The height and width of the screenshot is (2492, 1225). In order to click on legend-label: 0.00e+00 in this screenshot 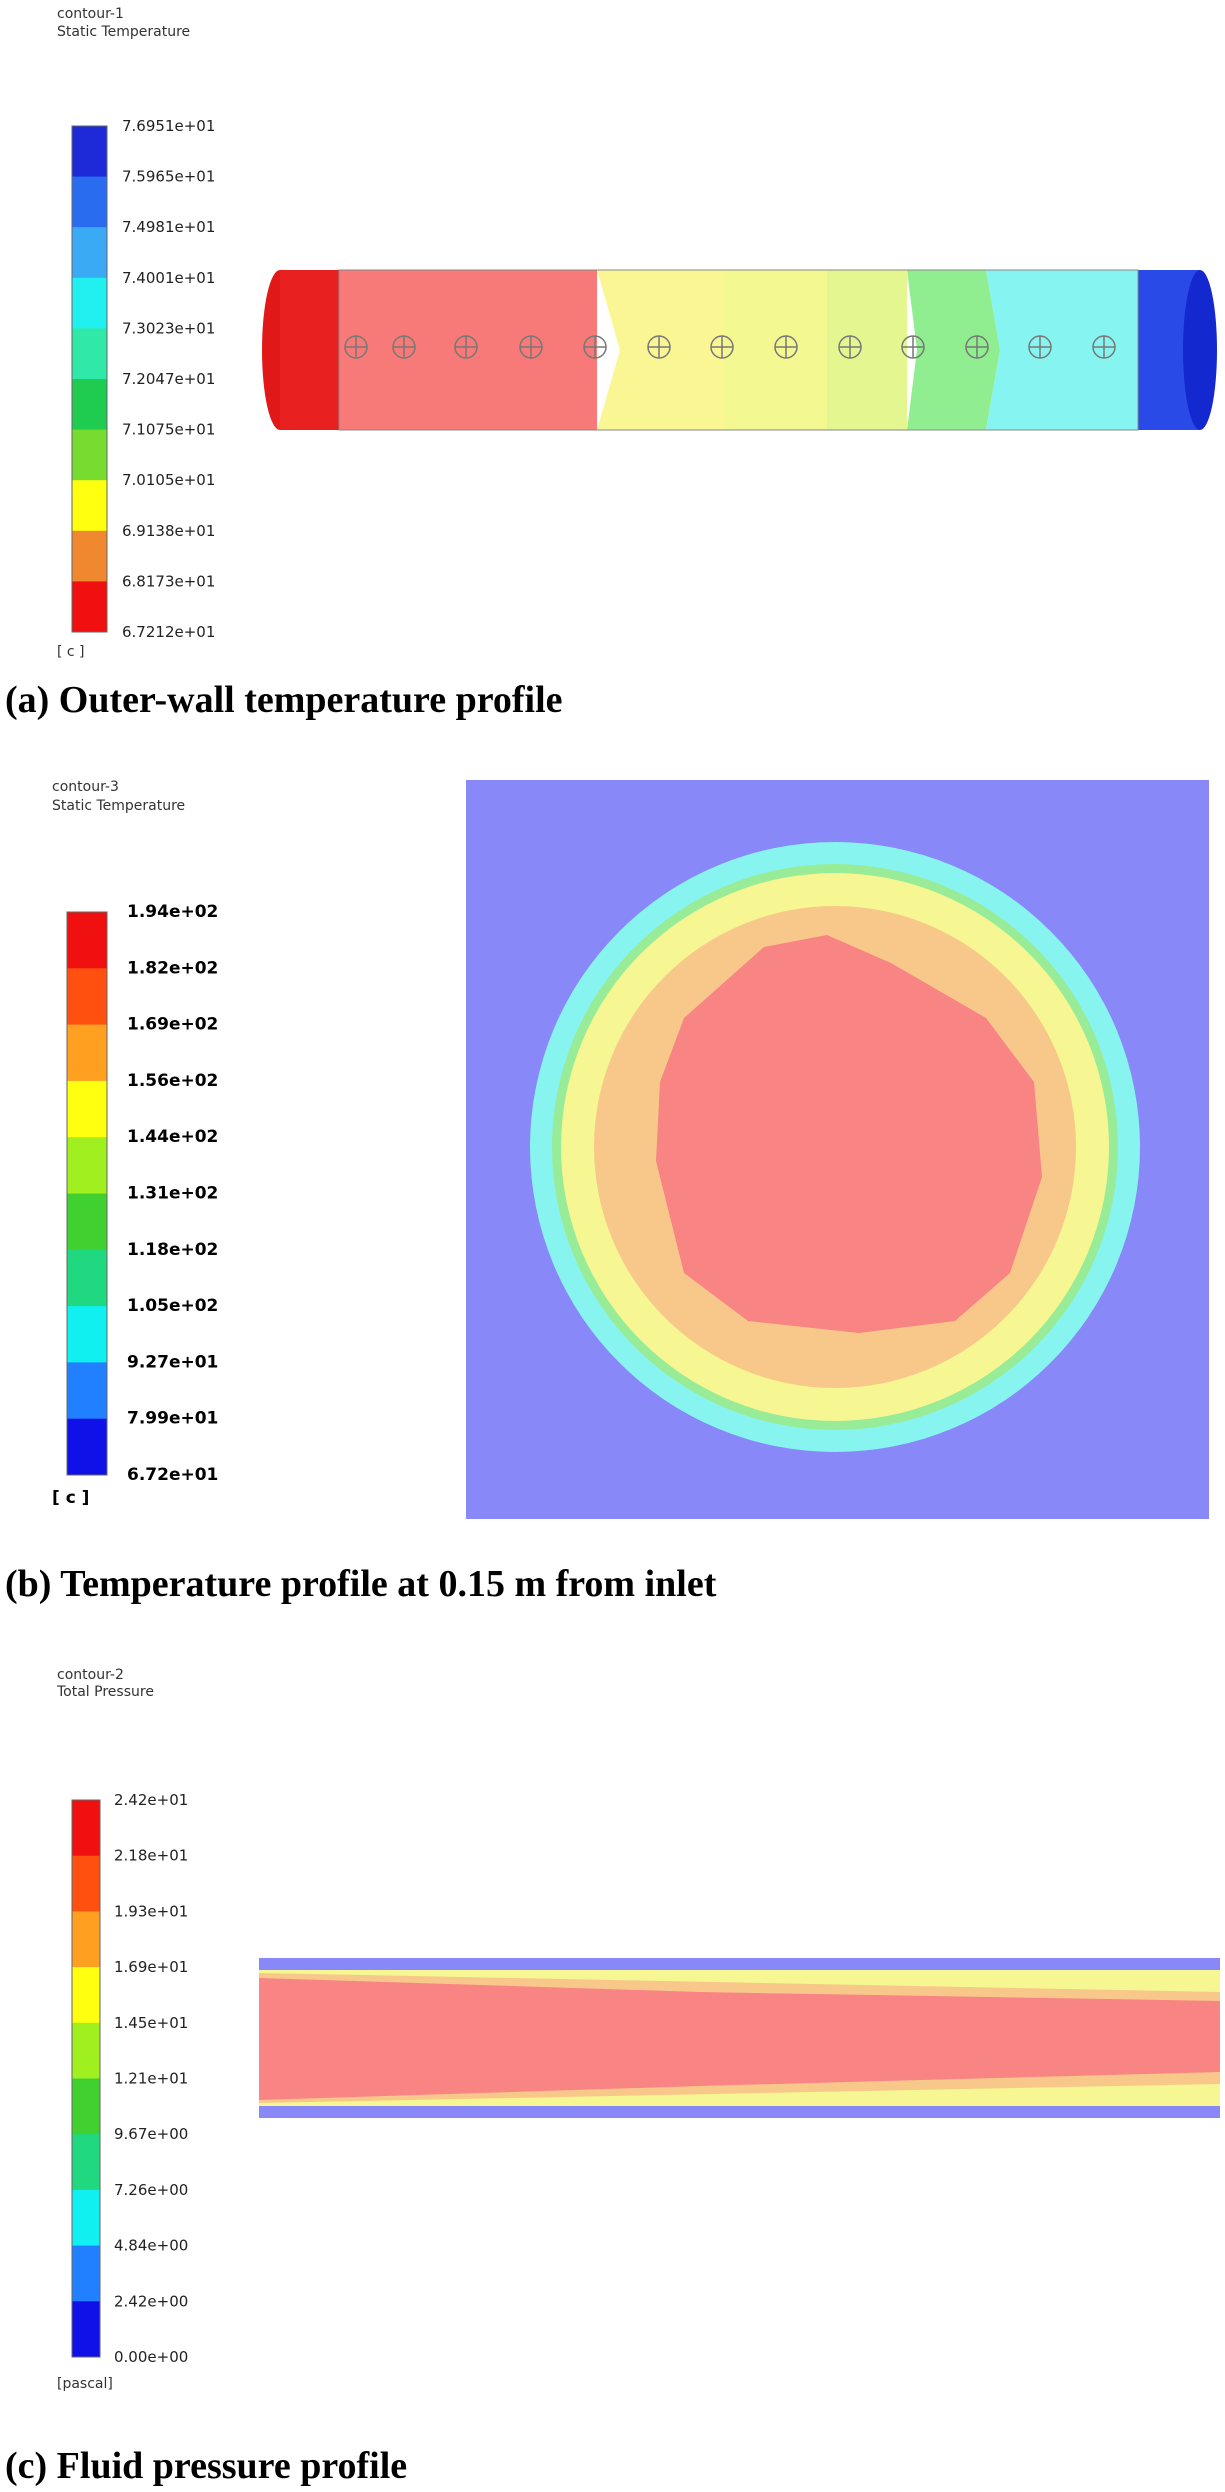, I will do `click(151, 2357)`.